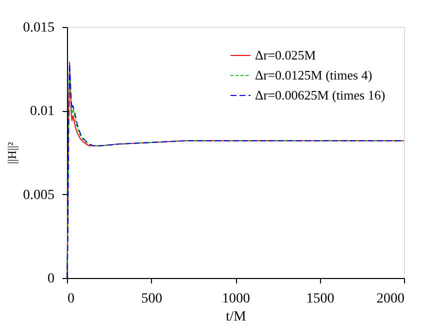 The width and height of the screenshot is (432, 334). Describe the element at coordinates (38, 195) in the screenshot. I see `y-tick-label: 0.005` at that location.